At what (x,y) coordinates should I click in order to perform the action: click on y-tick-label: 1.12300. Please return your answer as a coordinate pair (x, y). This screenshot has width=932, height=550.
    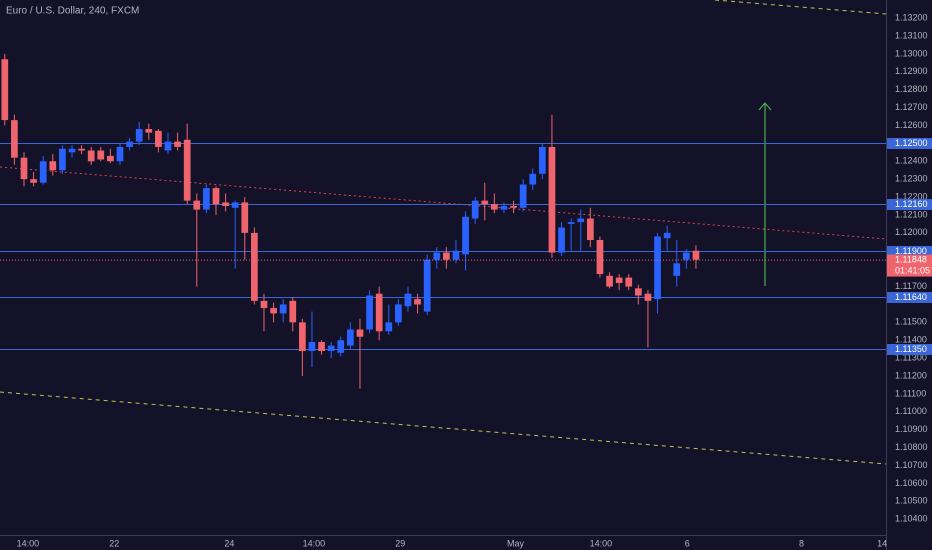
    Looking at the image, I should click on (911, 179).